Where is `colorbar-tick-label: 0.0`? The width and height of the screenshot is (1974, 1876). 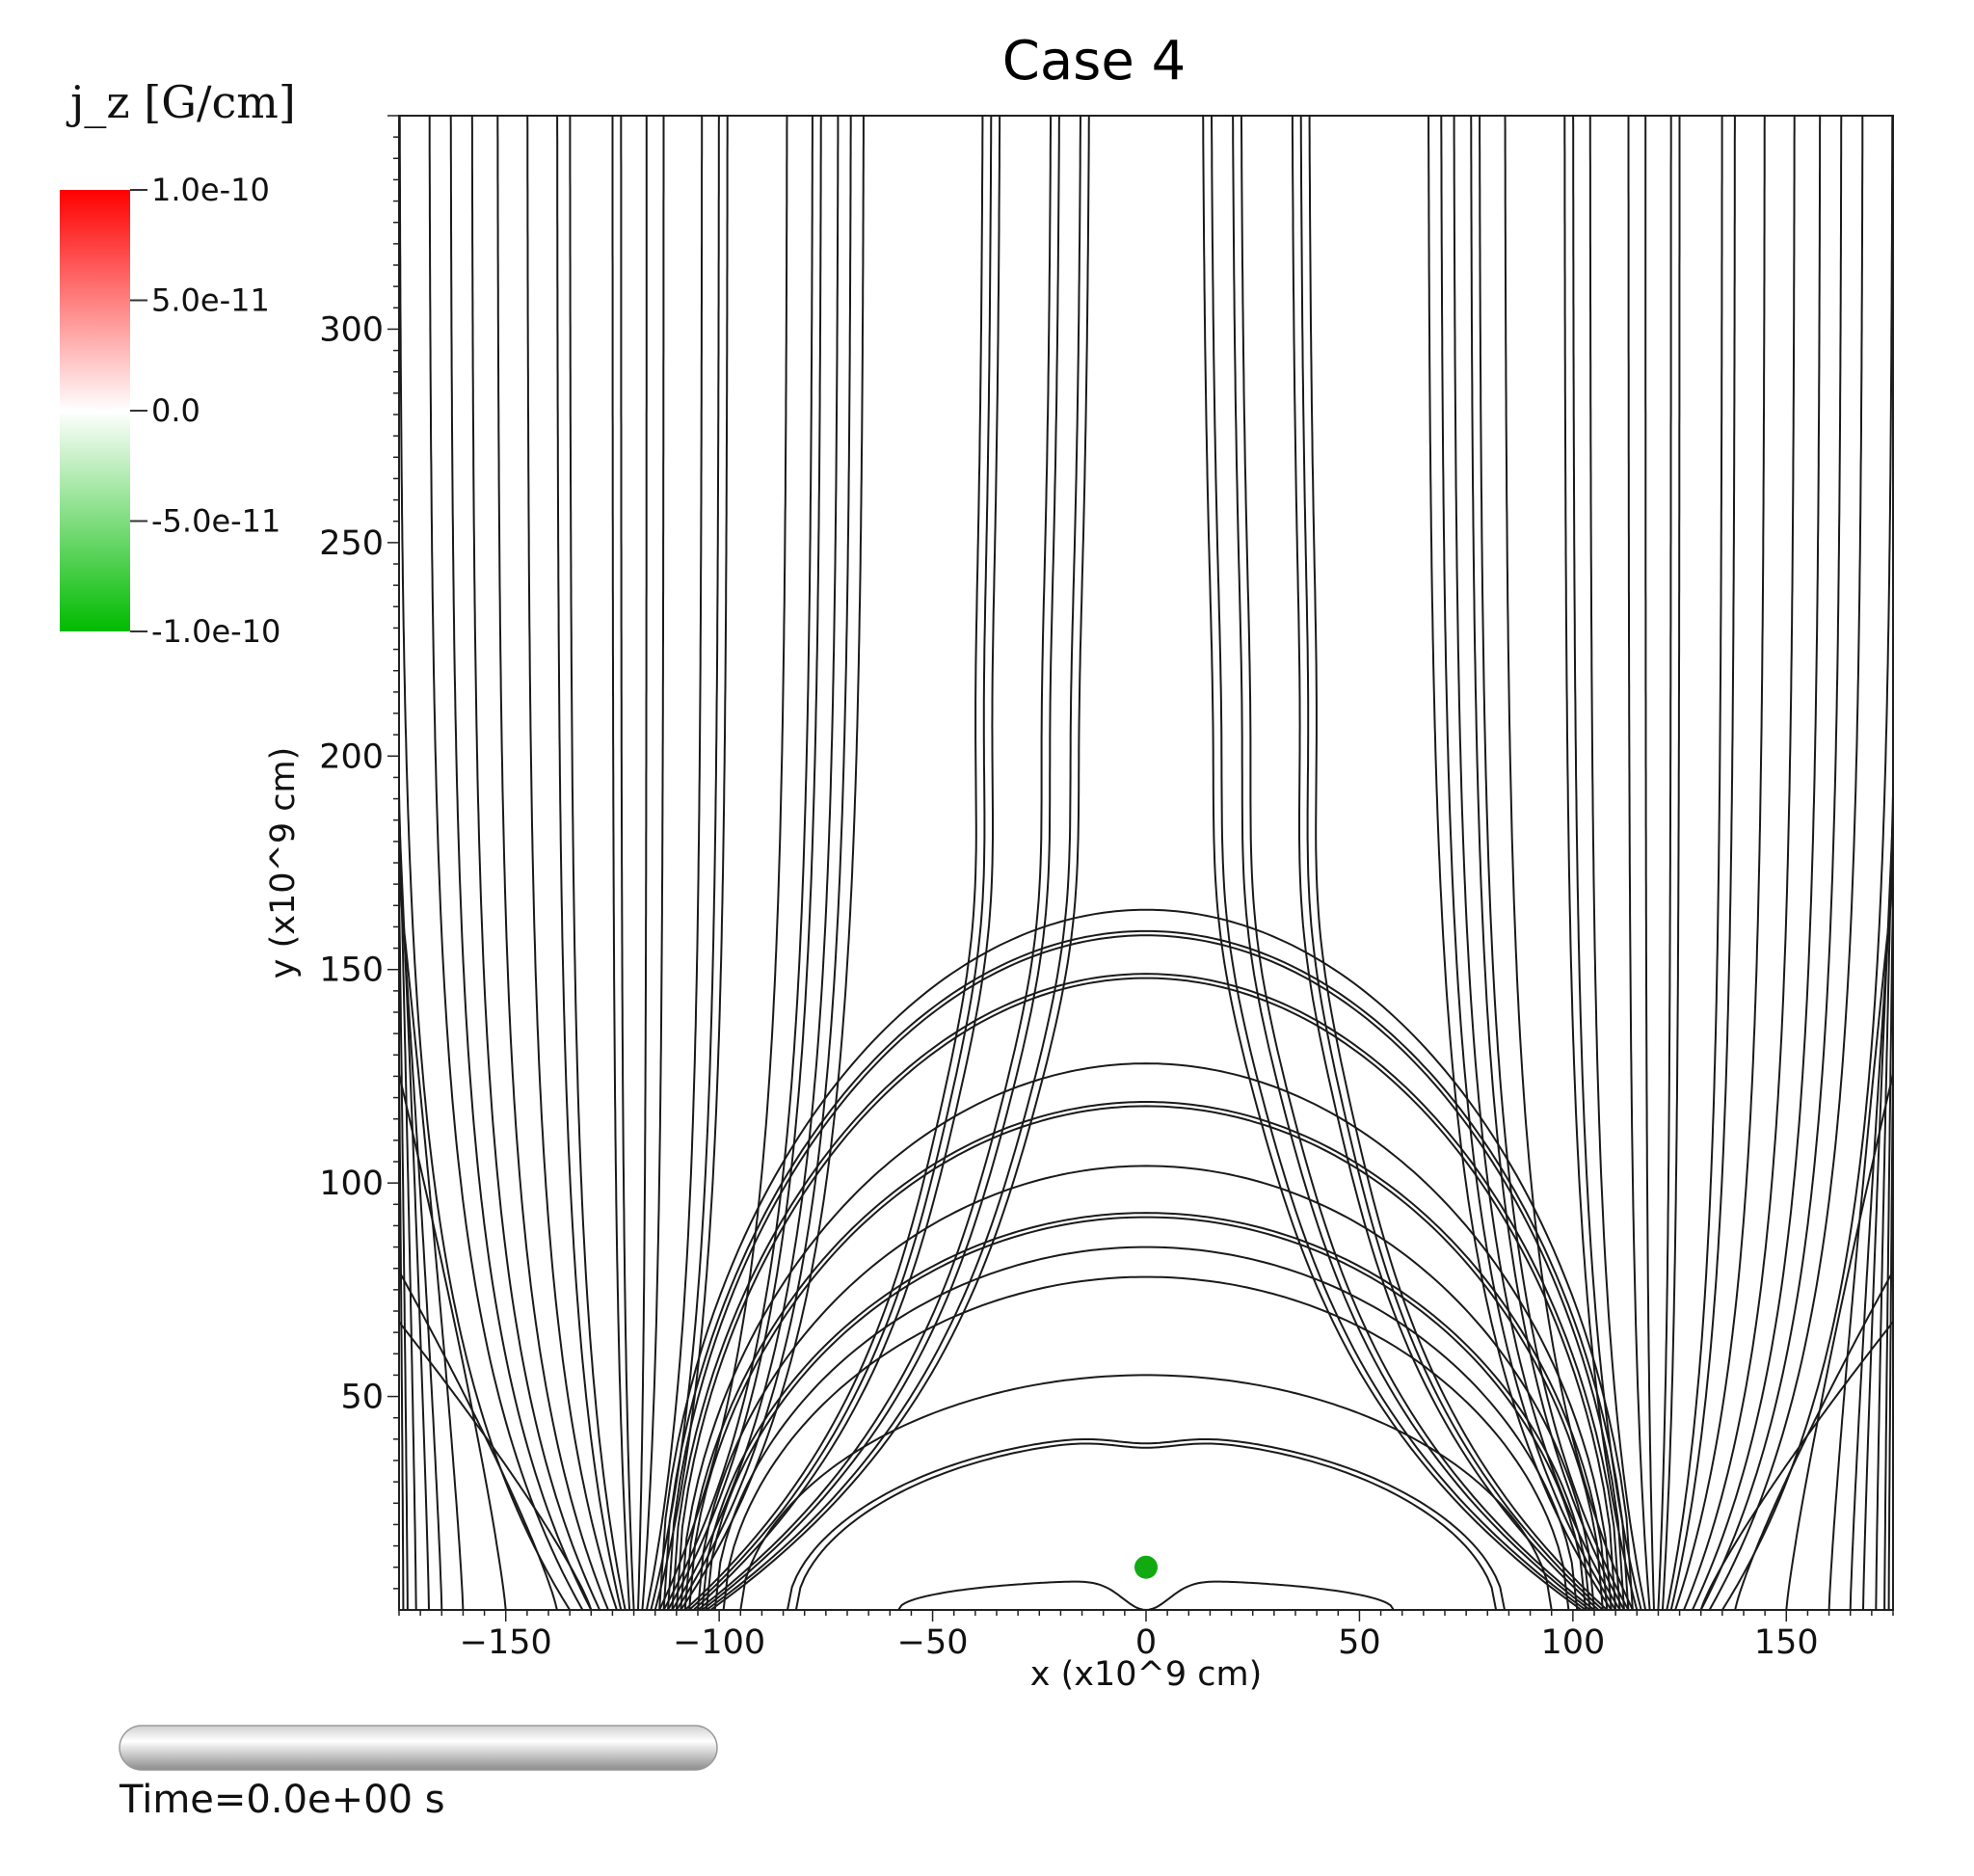 colorbar-tick-label: 0.0 is located at coordinates (175, 410).